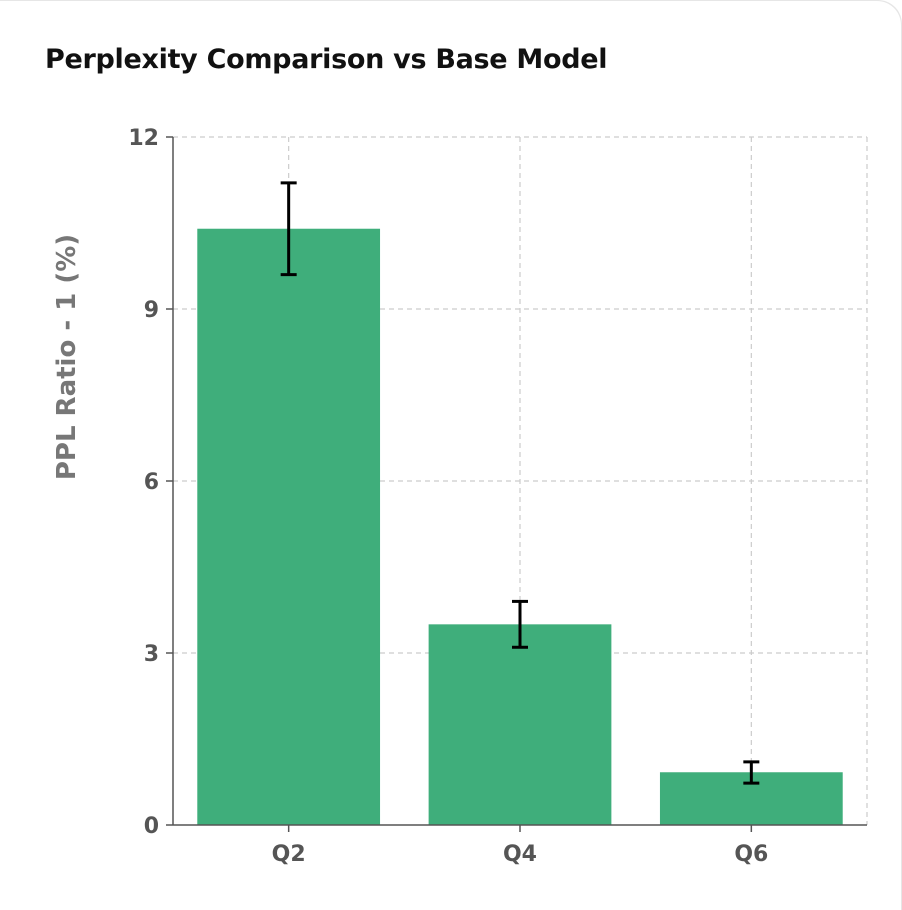 The image size is (902, 910). I want to click on bar-q2, so click(289, 526).